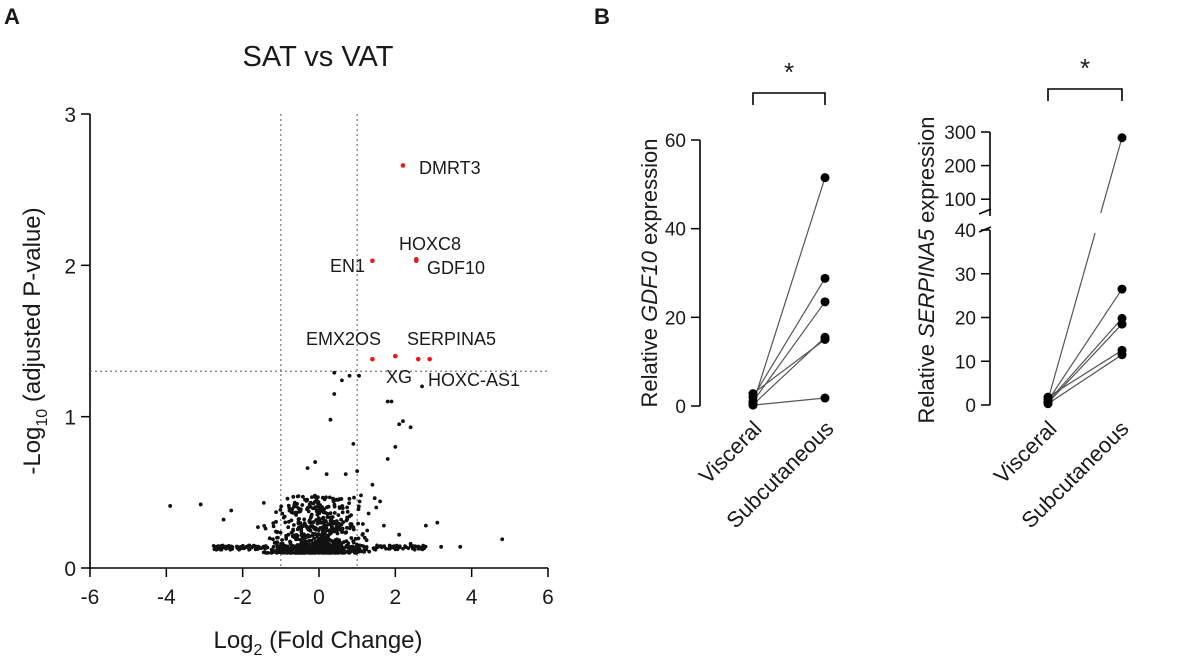 This screenshot has height=665, width=1181. Describe the element at coordinates (960, 200) in the screenshot. I see `serpina5-y-tick-label-100: 100` at that location.